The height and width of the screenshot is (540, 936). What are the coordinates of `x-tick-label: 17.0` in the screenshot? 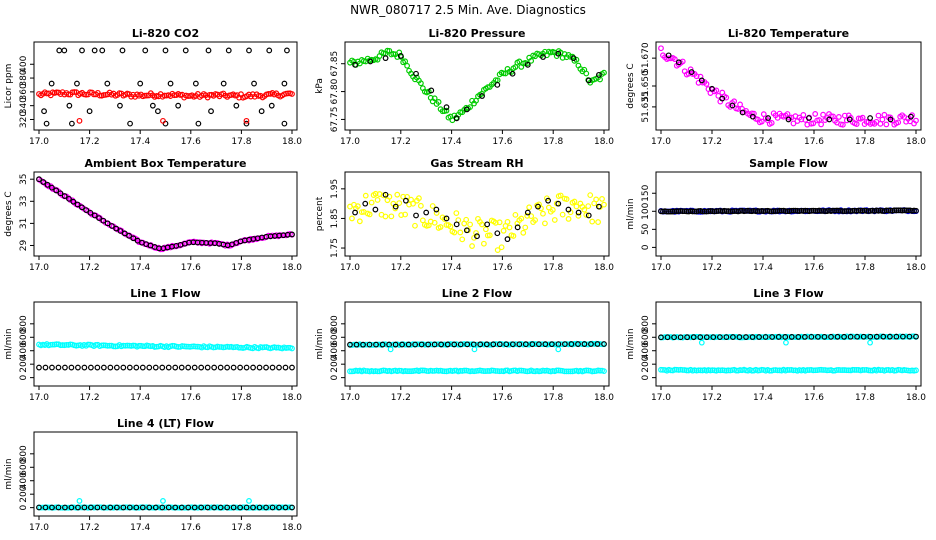 It's located at (350, 268).